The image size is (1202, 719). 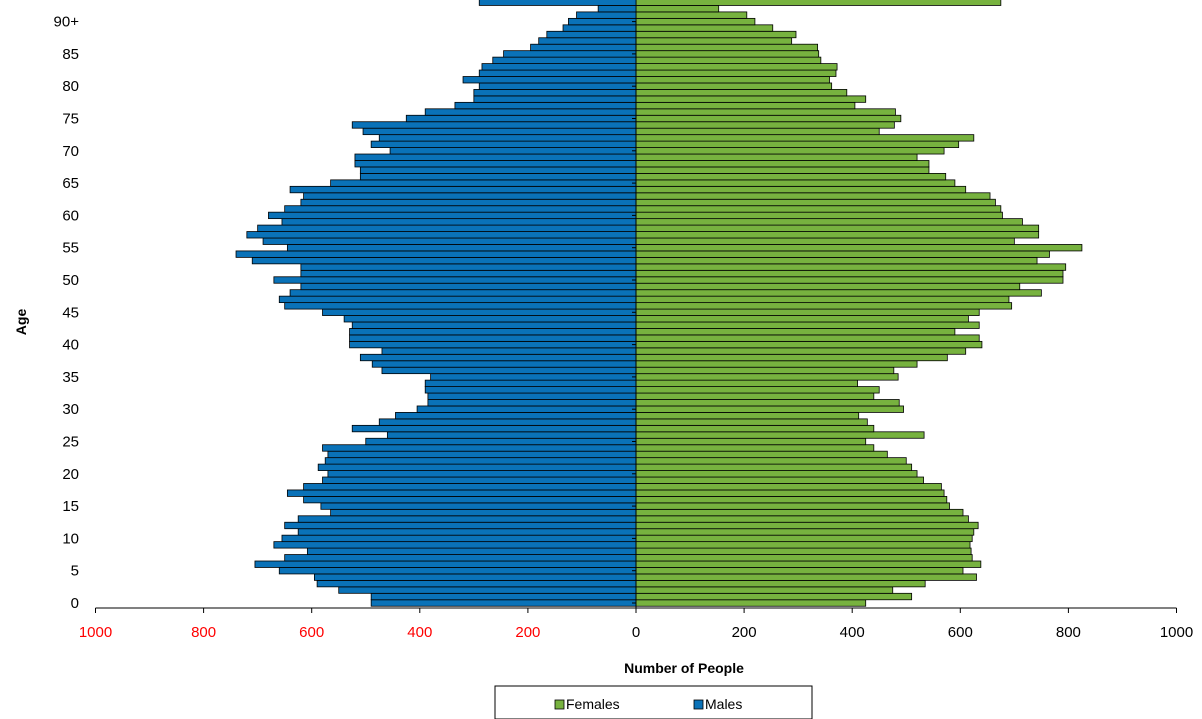 I want to click on x-tick-label: 400, so click(x=419, y=632).